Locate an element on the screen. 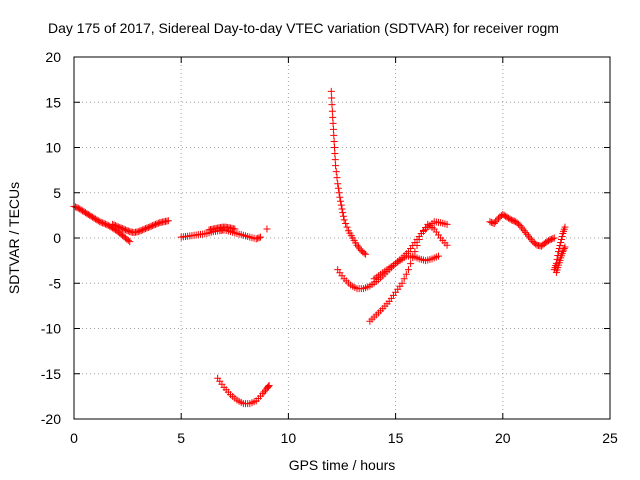 Image resolution: width=640 pixels, height=480 pixels. series-arc12 is located at coordinates (560, 259).